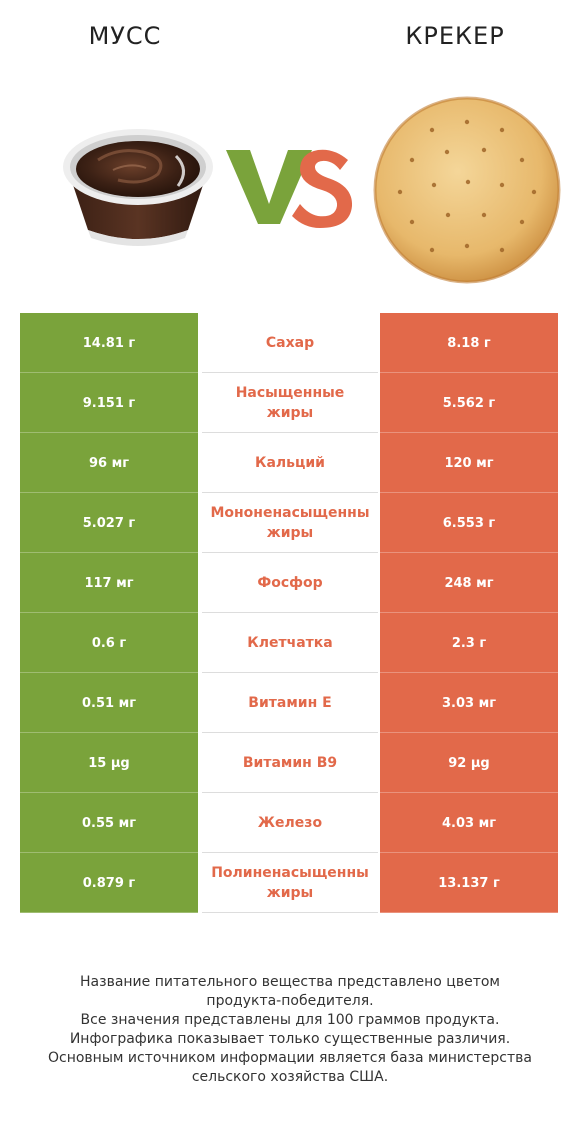  Describe the element at coordinates (109, 343) in the screenshot. I see `left-value: 14.81 г` at that location.